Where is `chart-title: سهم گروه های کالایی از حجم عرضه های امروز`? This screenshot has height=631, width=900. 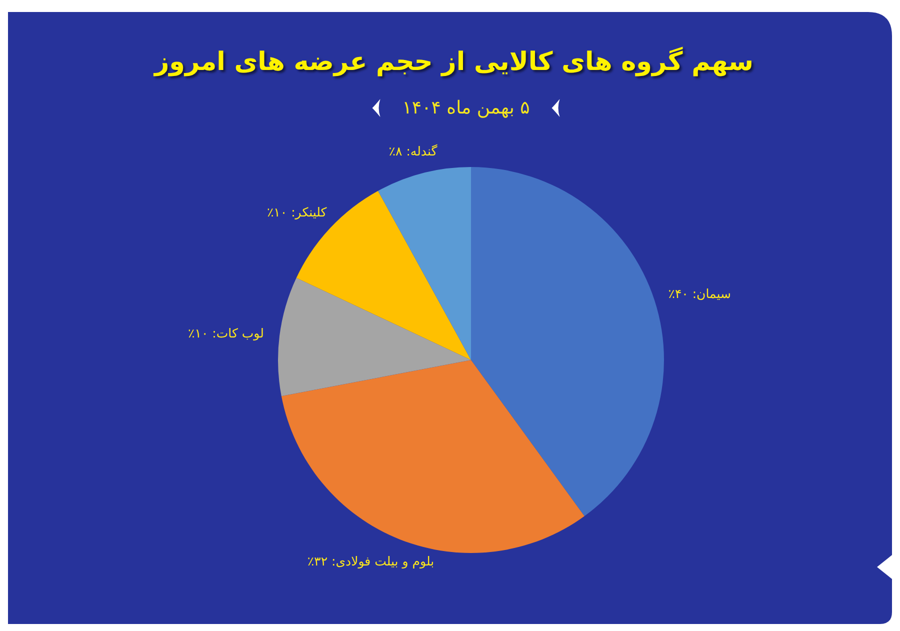 chart-title: سهم گروه های کالایی از حجم عرضه های امروز is located at coordinates (453, 61).